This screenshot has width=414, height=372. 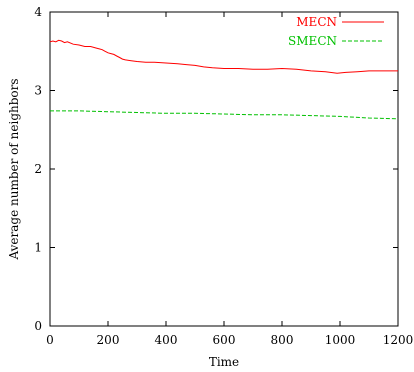 I want to click on x-tick-label: 800, so click(x=282, y=340).